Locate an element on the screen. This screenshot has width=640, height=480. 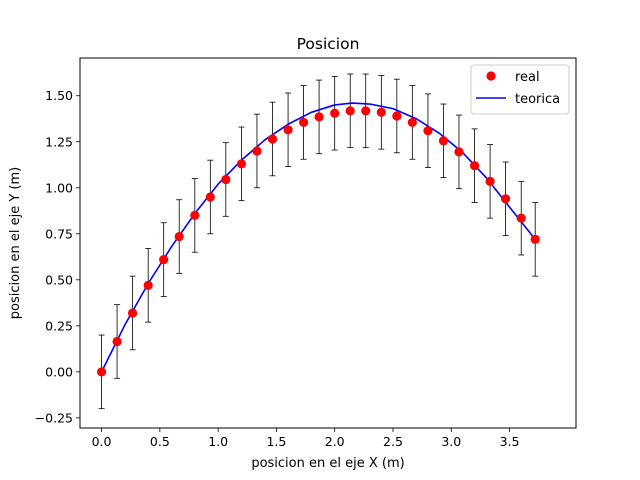
x-axis-label: posicion en el eje X (m) is located at coordinates (327, 463).